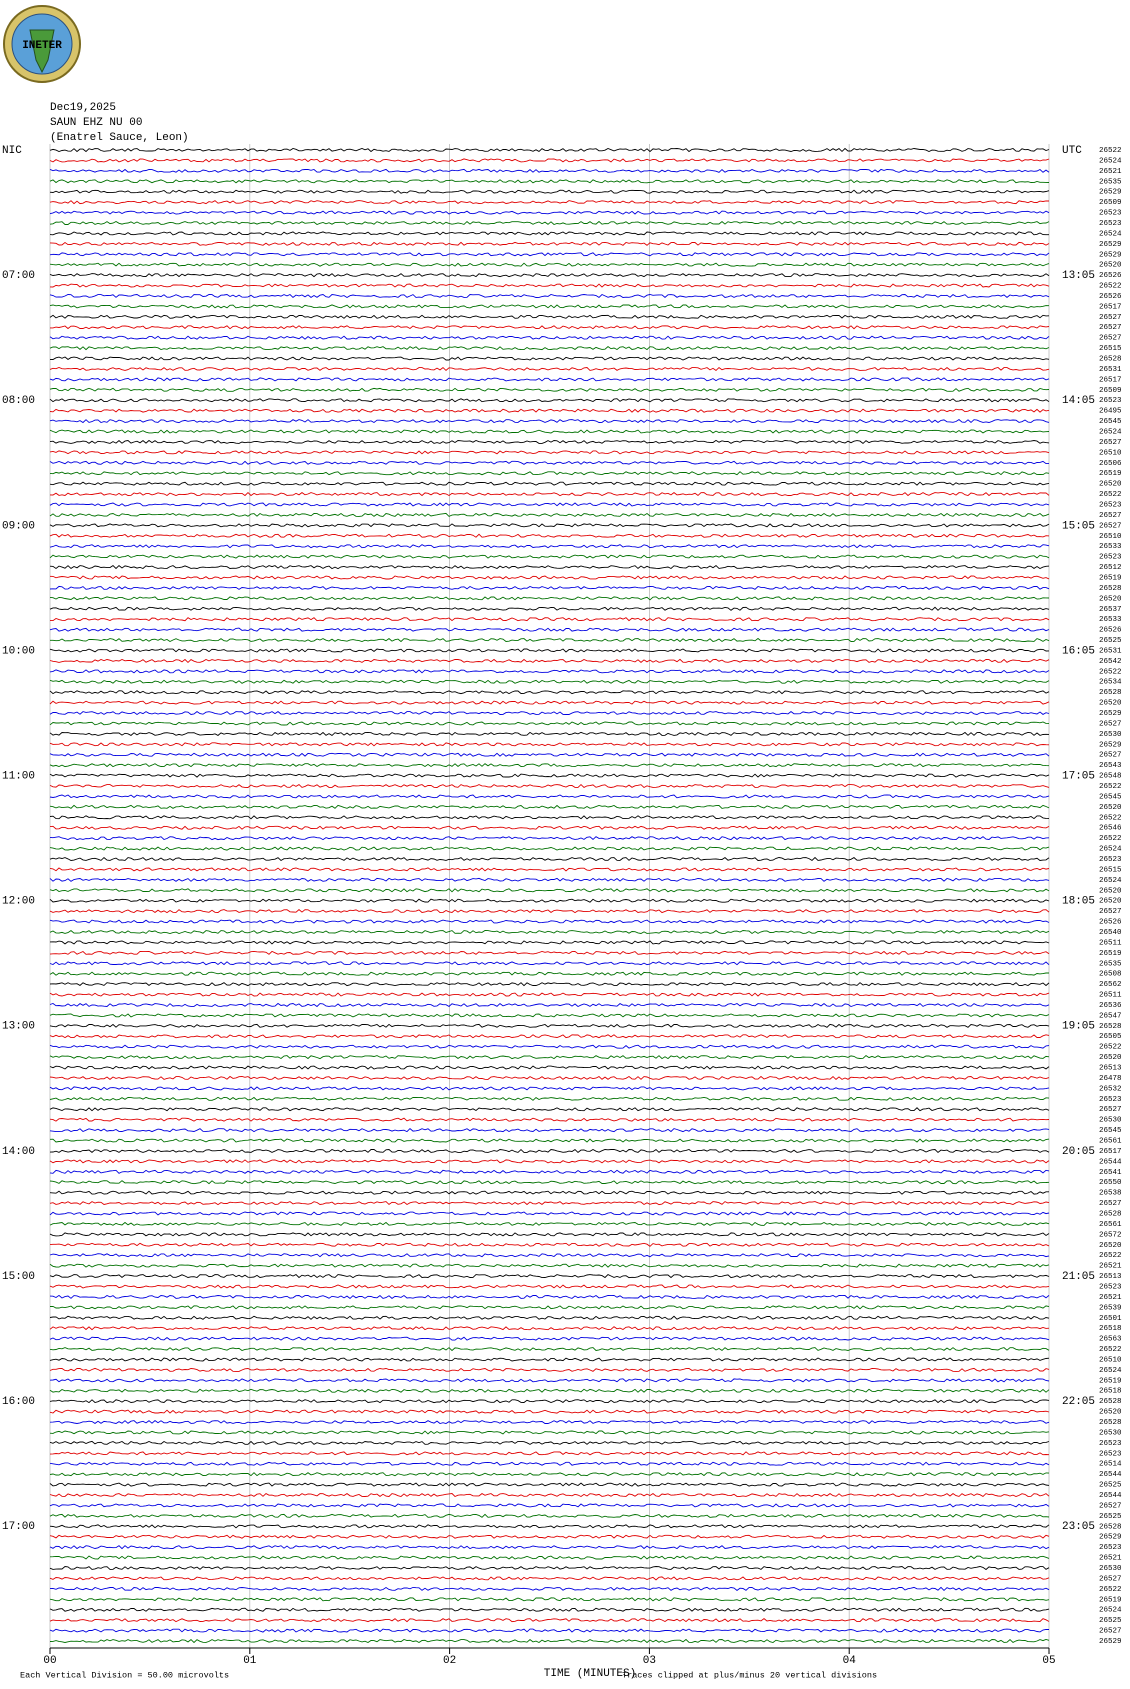  What do you see at coordinates (1110, 1319) in the screenshot?
I see `trace-label: 26501` at bounding box center [1110, 1319].